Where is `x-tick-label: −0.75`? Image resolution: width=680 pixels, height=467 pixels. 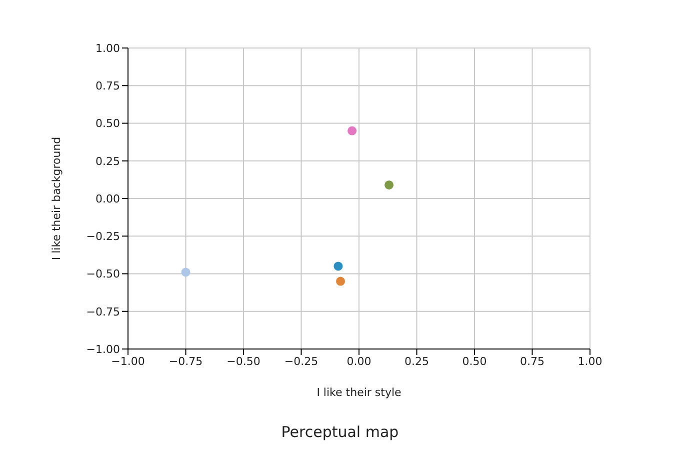
x-tick-label: −0.75 is located at coordinates (185, 361).